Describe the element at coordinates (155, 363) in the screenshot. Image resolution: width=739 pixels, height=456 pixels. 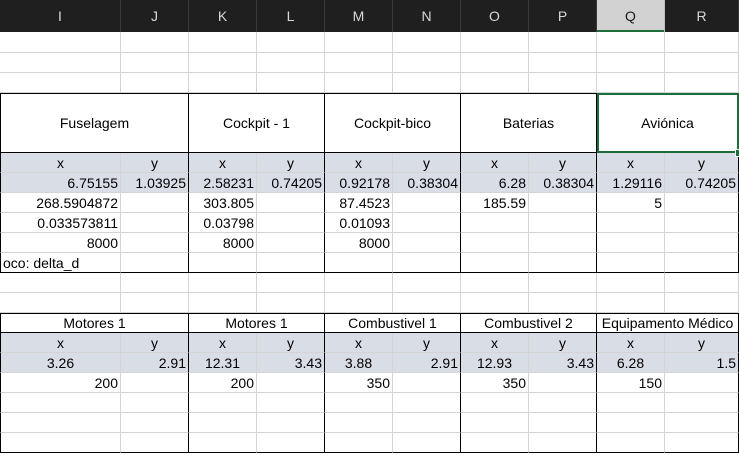
I see `data-cell: 2.91` at that location.